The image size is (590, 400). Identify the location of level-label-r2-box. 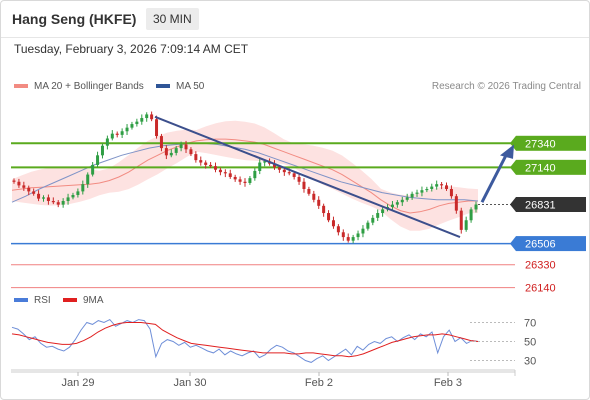
(551, 143).